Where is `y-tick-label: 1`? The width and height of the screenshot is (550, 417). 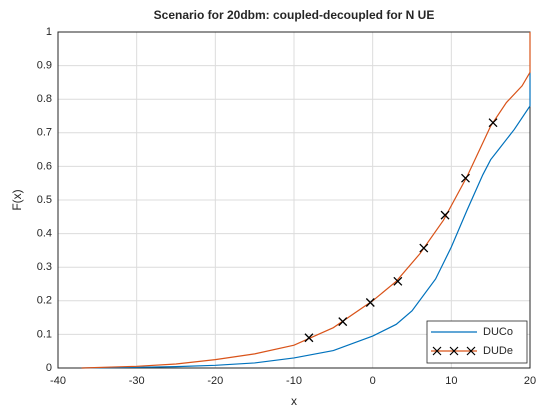
y-tick-label: 1 is located at coordinates (49, 32).